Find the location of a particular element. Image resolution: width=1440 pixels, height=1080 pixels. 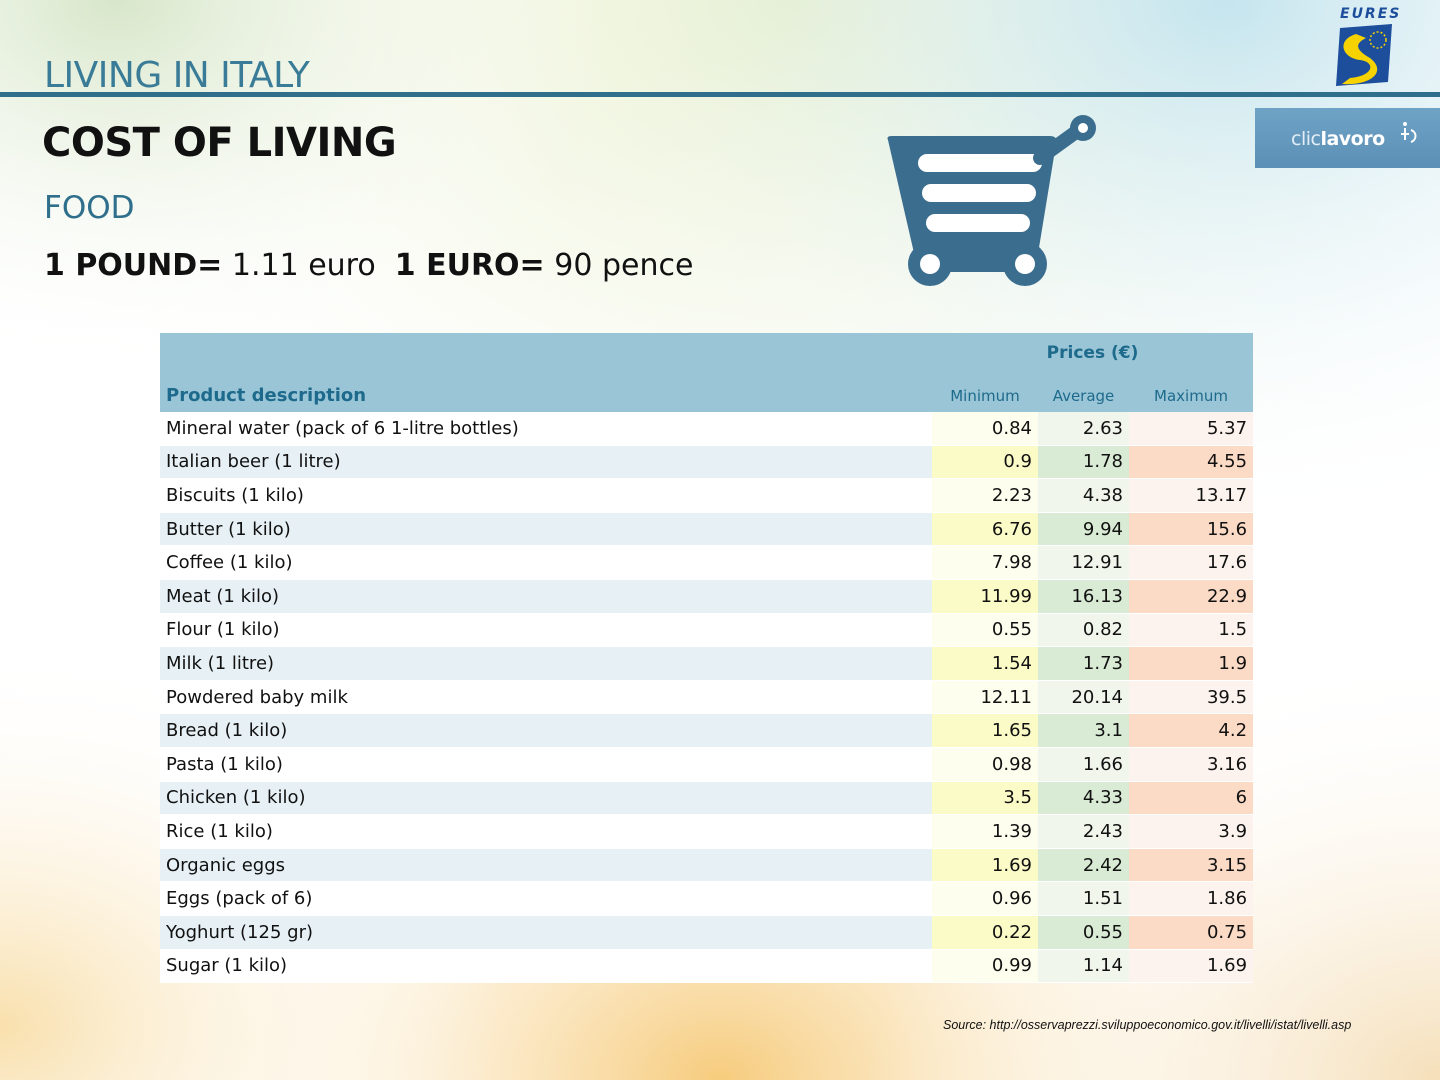

maximum-price: 17.6 is located at coordinates (1191, 562).